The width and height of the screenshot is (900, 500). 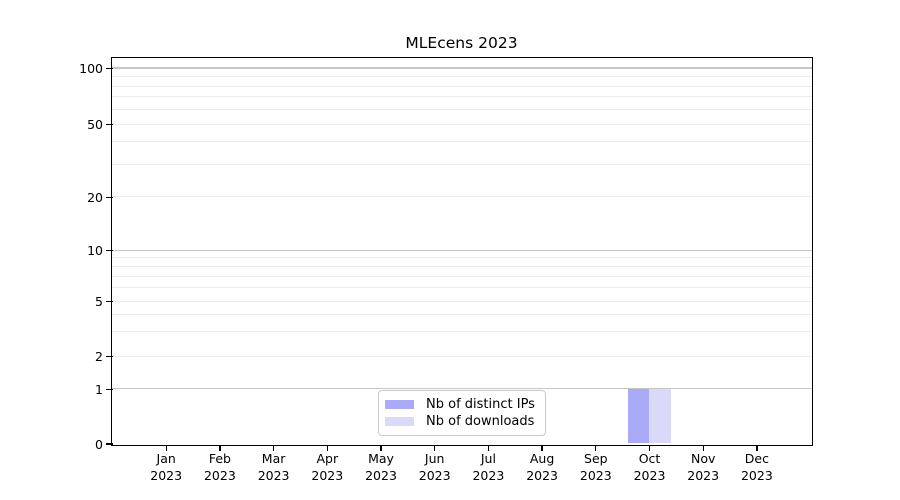 I want to click on legend-item-0: Nb of distinct IPs, so click(x=461, y=404).